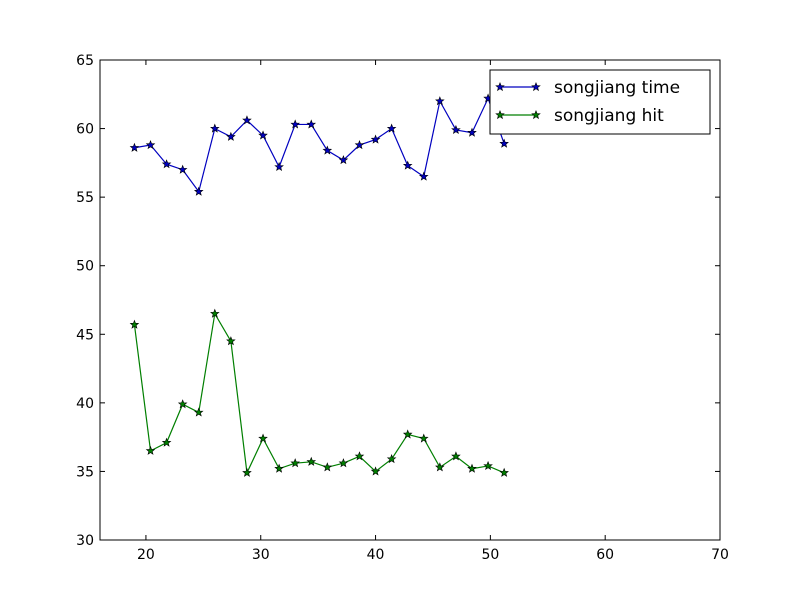 This screenshot has height=600, width=800. Describe the element at coordinates (617, 88) in the screenshot. I see `legend-label: songjiang time` at that location.